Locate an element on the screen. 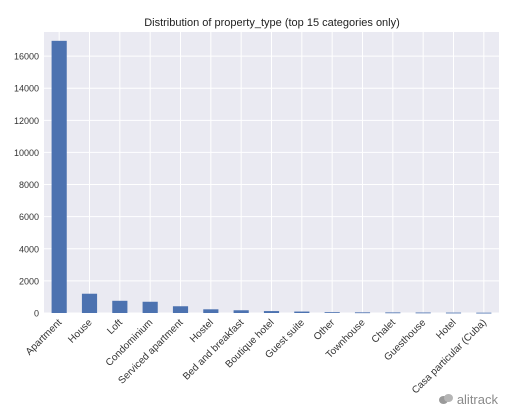 The image size is (512, 415). bar-condominium is located at coordinates (150, 307).